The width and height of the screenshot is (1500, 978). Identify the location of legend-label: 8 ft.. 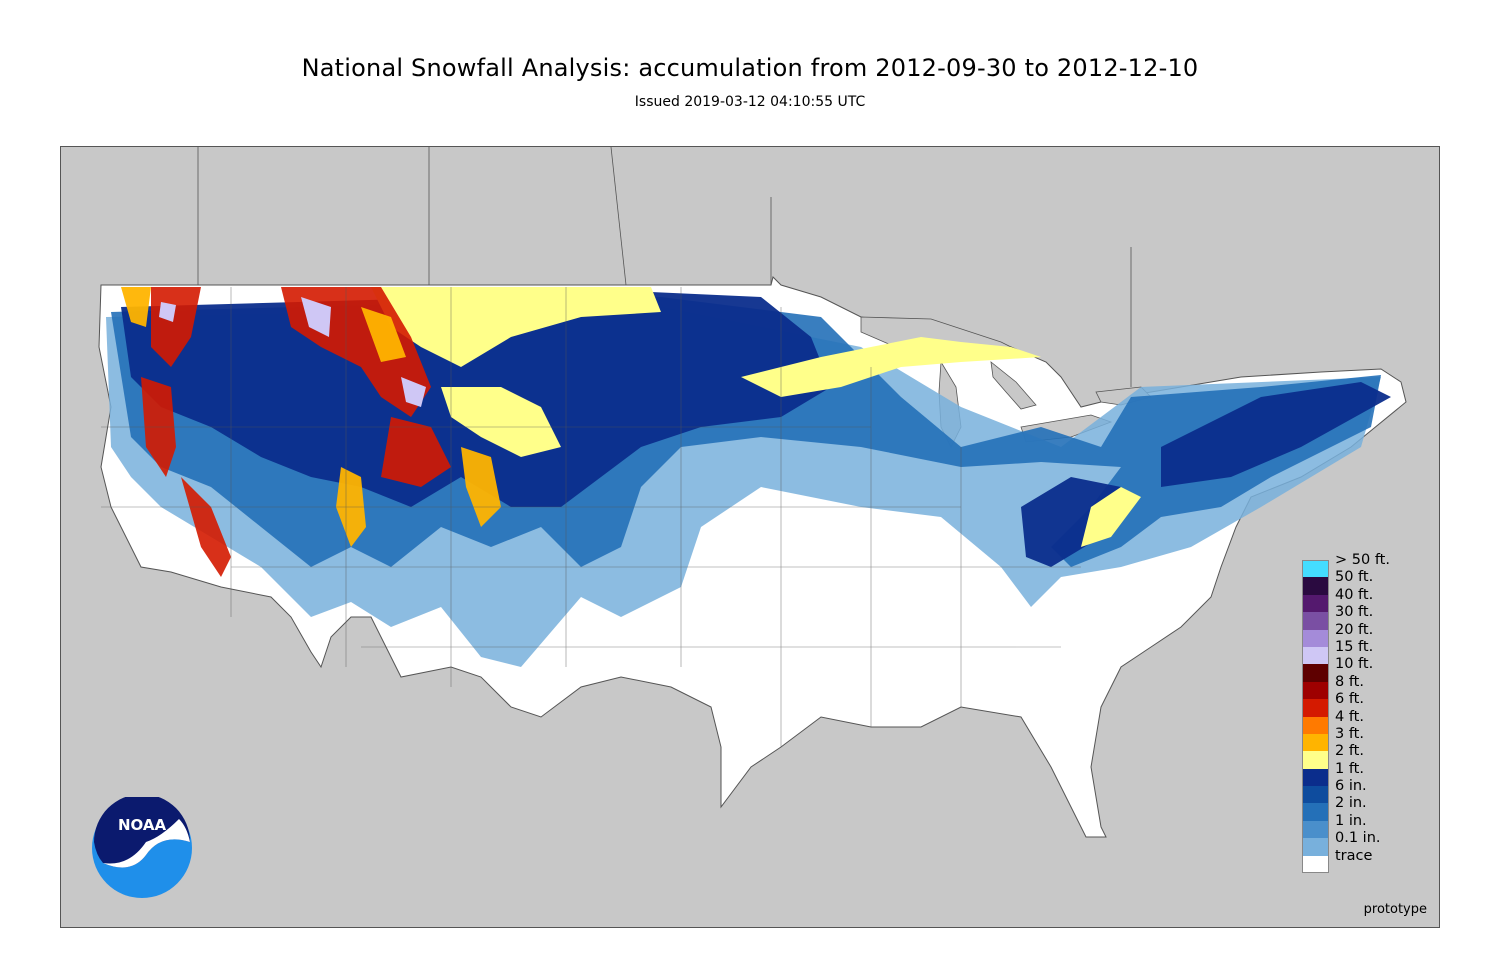
(1349, 681).